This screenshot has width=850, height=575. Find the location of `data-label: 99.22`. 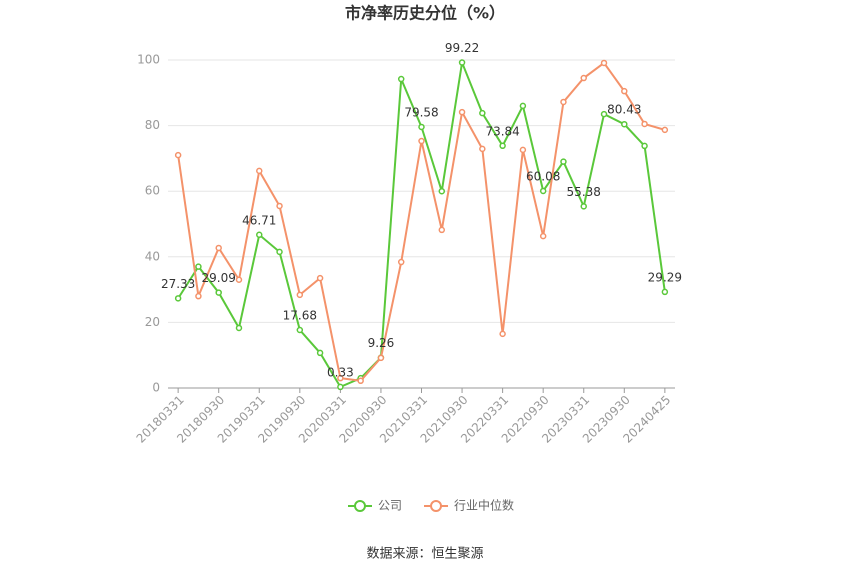

data-label: 99.22 is located at coordinates (462, 48).